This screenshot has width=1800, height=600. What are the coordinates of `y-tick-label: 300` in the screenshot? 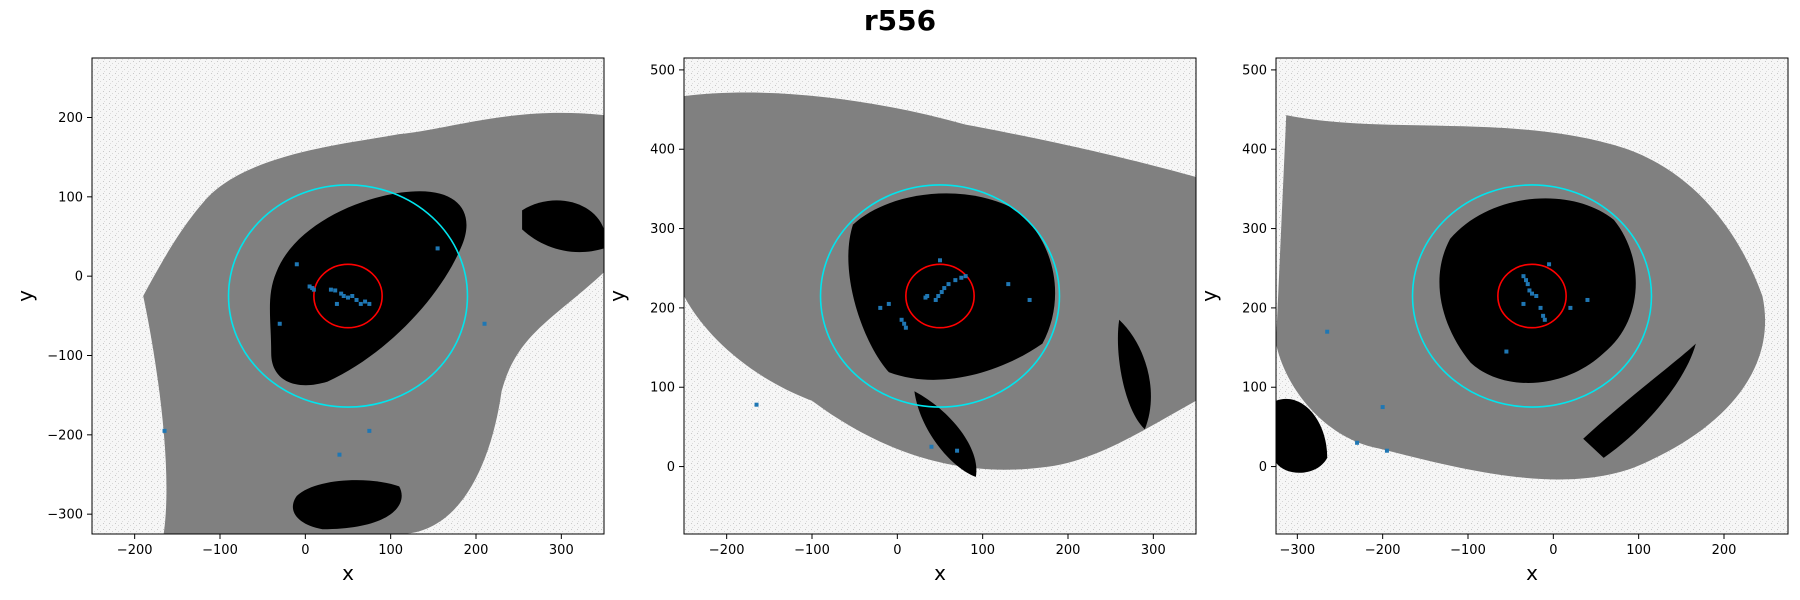 It's located at (662, 229).